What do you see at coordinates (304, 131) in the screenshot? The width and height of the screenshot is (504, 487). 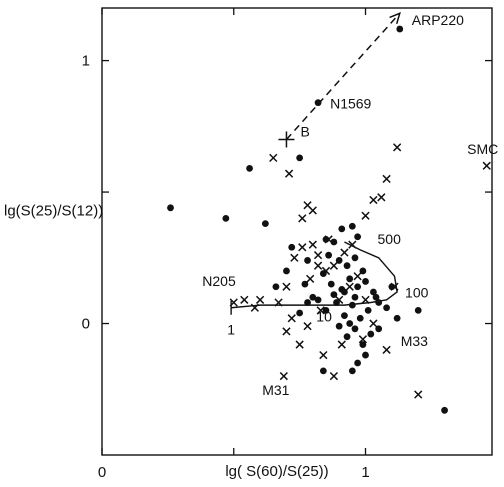 I see `annotation-label: B` at bounding box center [304, 131].